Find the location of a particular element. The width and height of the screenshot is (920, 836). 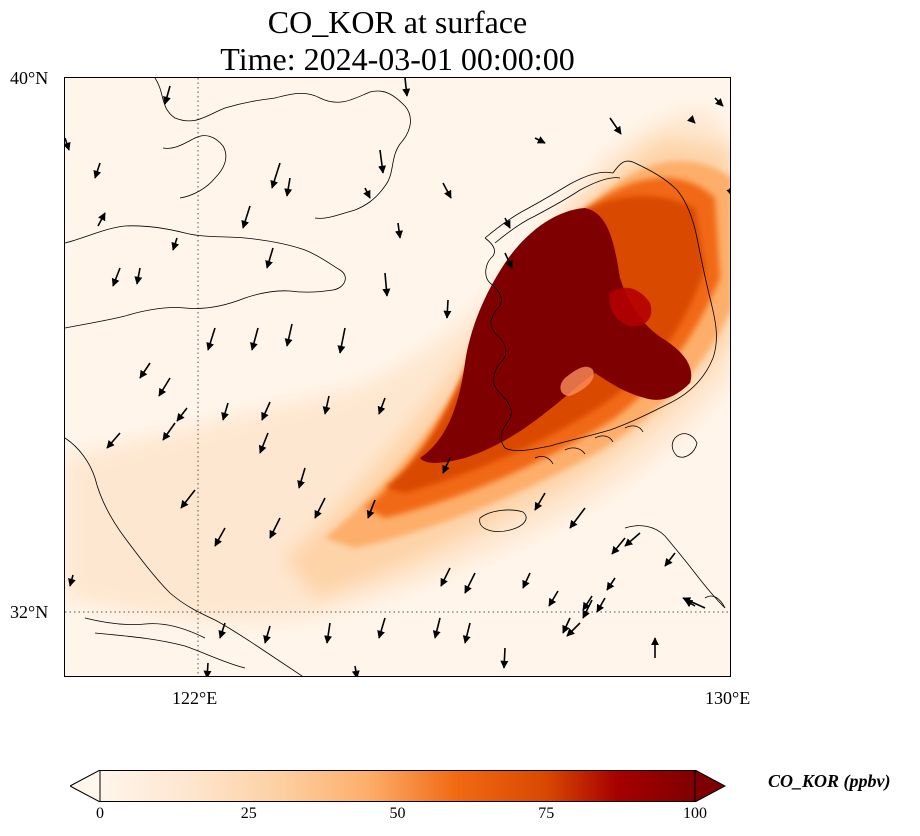

colorbar-extend-low is located at coordinates (84, 786).